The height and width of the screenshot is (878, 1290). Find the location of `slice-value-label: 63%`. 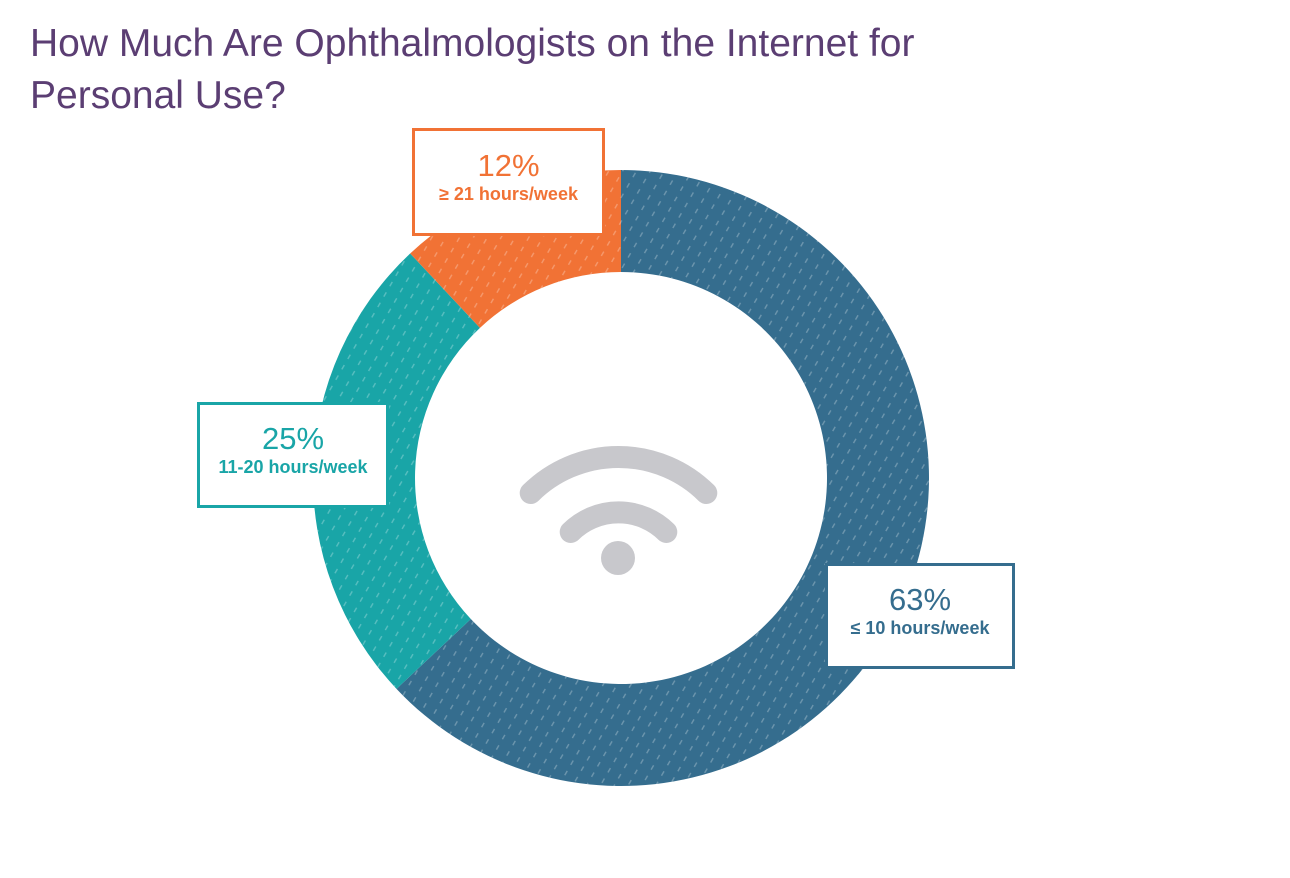

slice-value-label: 63% is located at coordinates (920, 599).